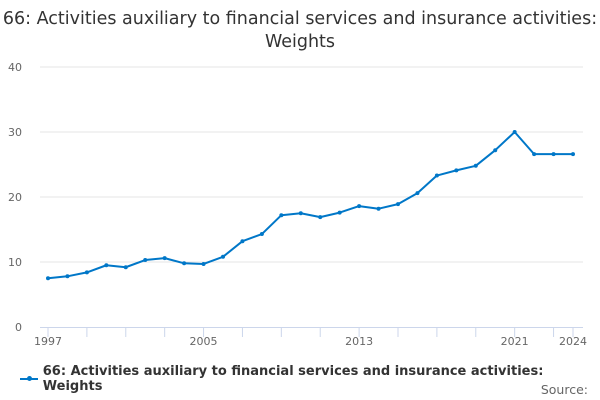 The width and height of the screenshot is (600, 400). Describe the element at coordinates (15, 262) in the screenshot. I see `y-tick-label: 10` at that location.